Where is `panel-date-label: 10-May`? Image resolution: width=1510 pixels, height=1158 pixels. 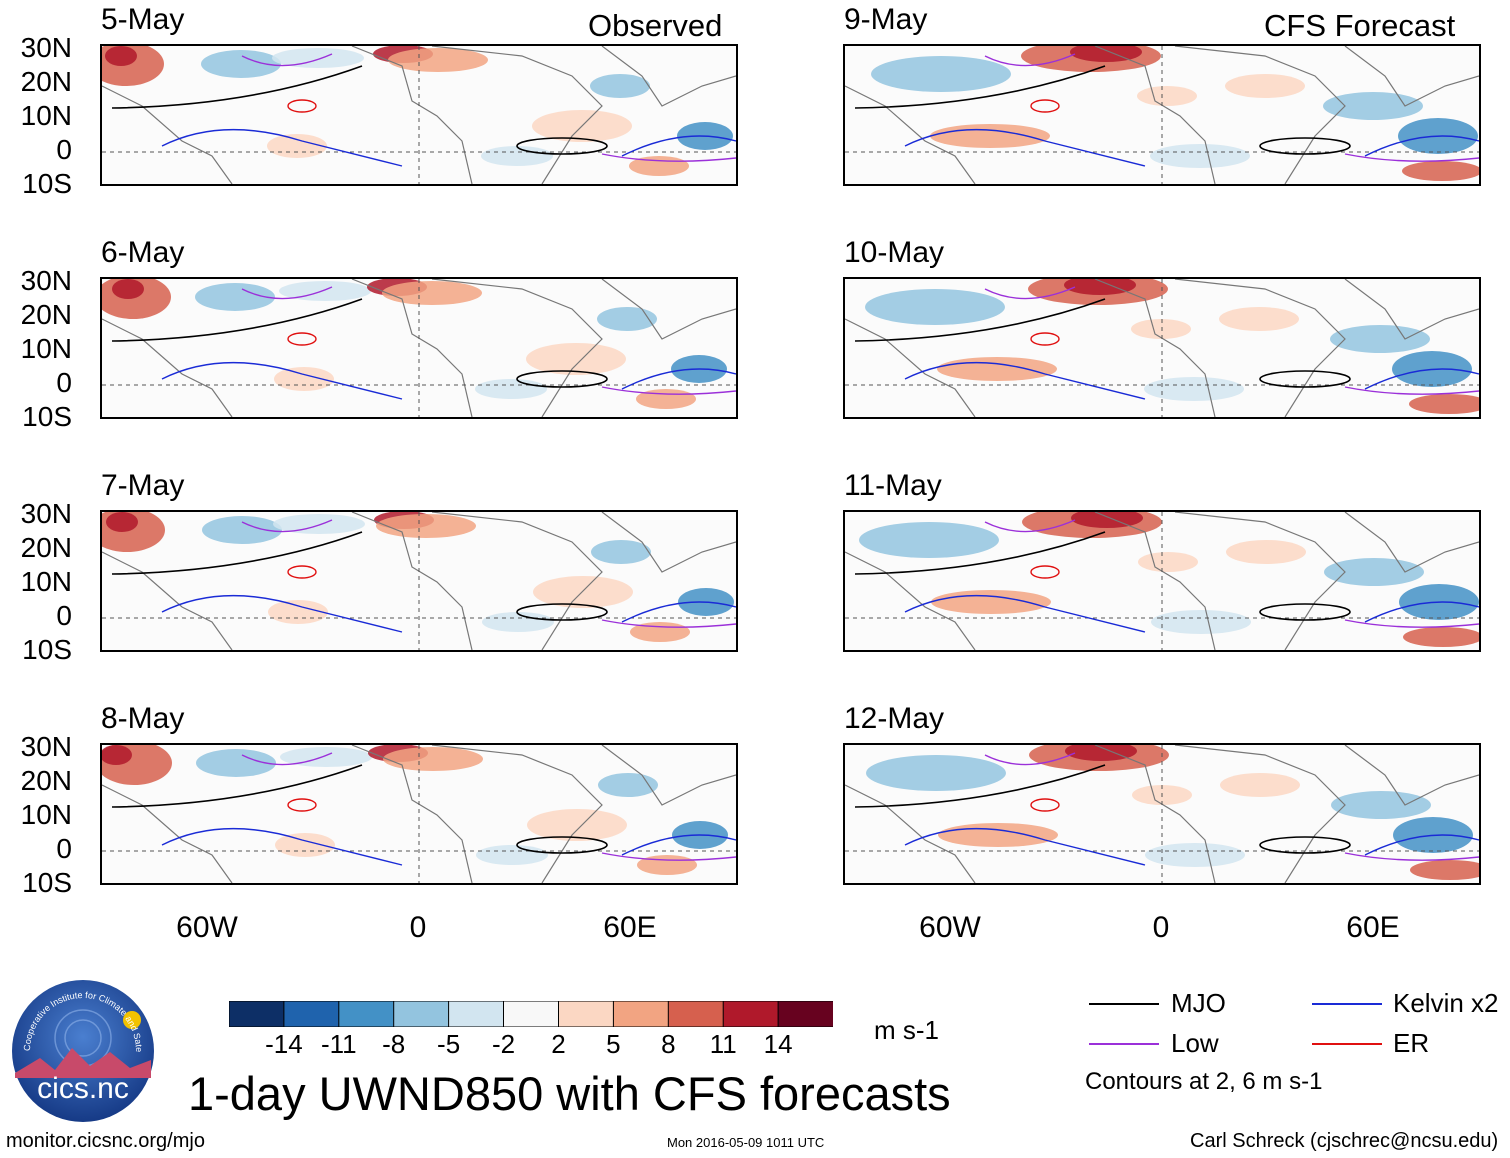 panel-date-label: 10-May is located at coordinates (894, 252).